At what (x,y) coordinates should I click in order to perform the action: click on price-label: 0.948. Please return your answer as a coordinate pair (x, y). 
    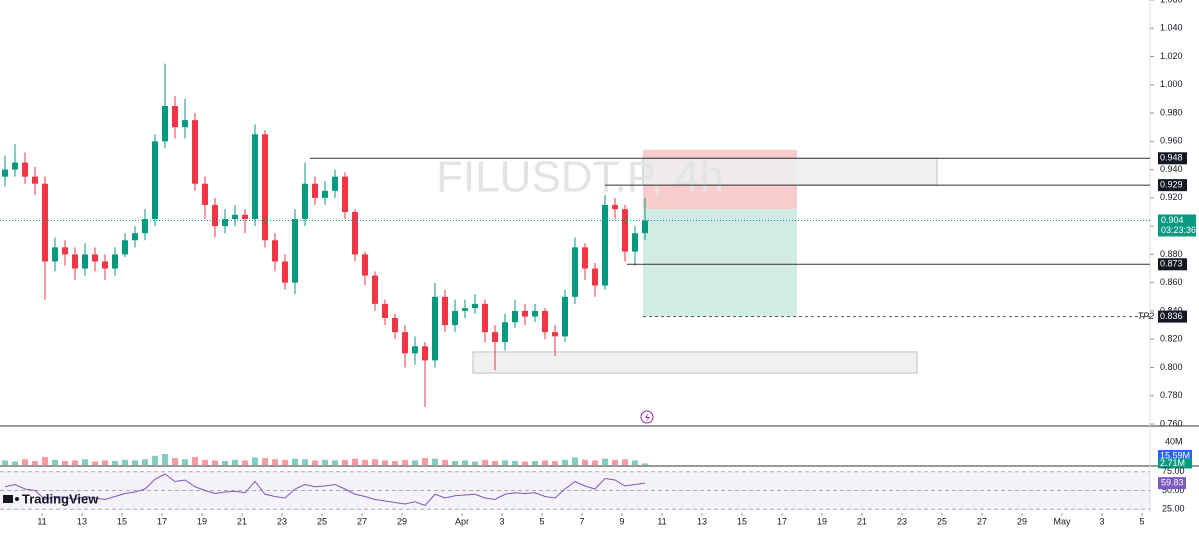
    Looking at the image, I should click on (1171, 158).